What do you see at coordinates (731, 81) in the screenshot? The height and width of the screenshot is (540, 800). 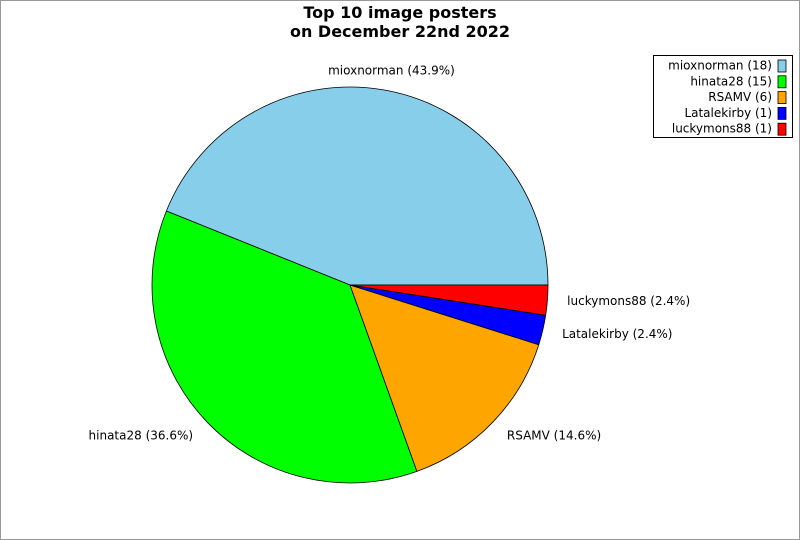 I see `legend-label: hinata28 (15)` at bounding box center [731, 81].